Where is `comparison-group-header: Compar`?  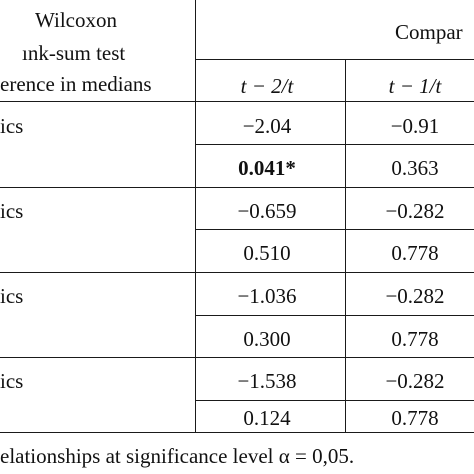
comparison-group-header: Compar is located at coordinates (429, 32).